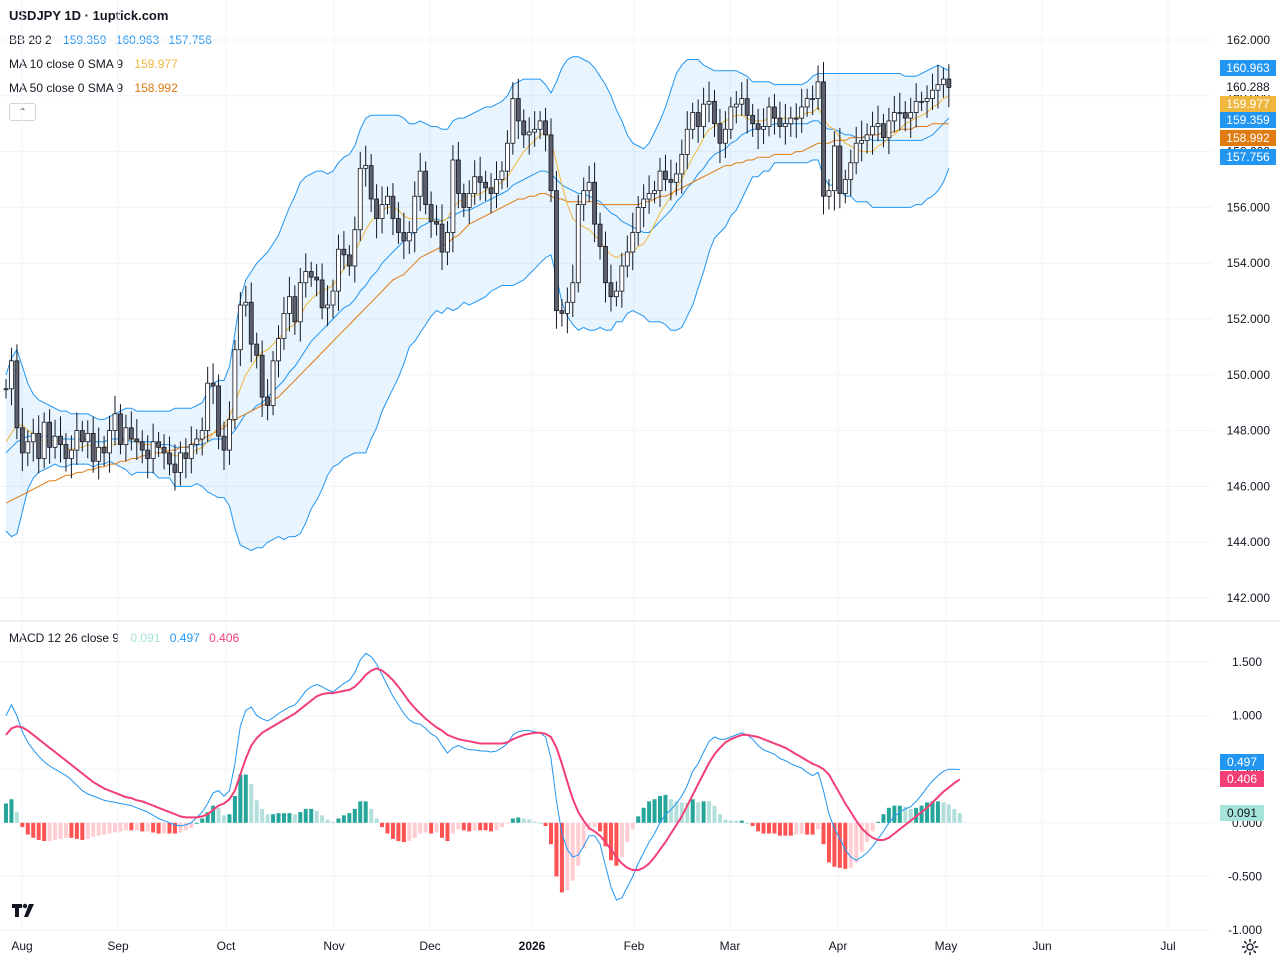 Image resolution: width=1280 pixels, height=960 pixels. What do you see at coordinates (1248, 157) in the screenshot?
I see `price-badge-bg` at bounding box center [1248, 157].